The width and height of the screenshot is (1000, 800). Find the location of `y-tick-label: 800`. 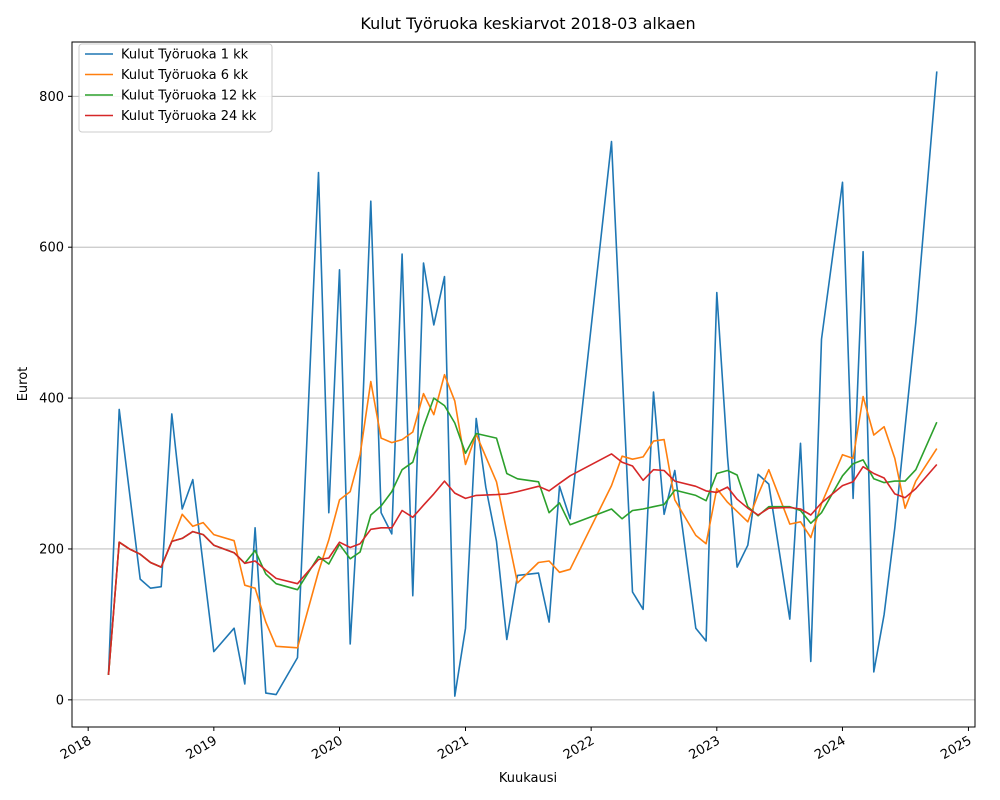

y-tick-label: 800 is located at coordinates (51, 97).